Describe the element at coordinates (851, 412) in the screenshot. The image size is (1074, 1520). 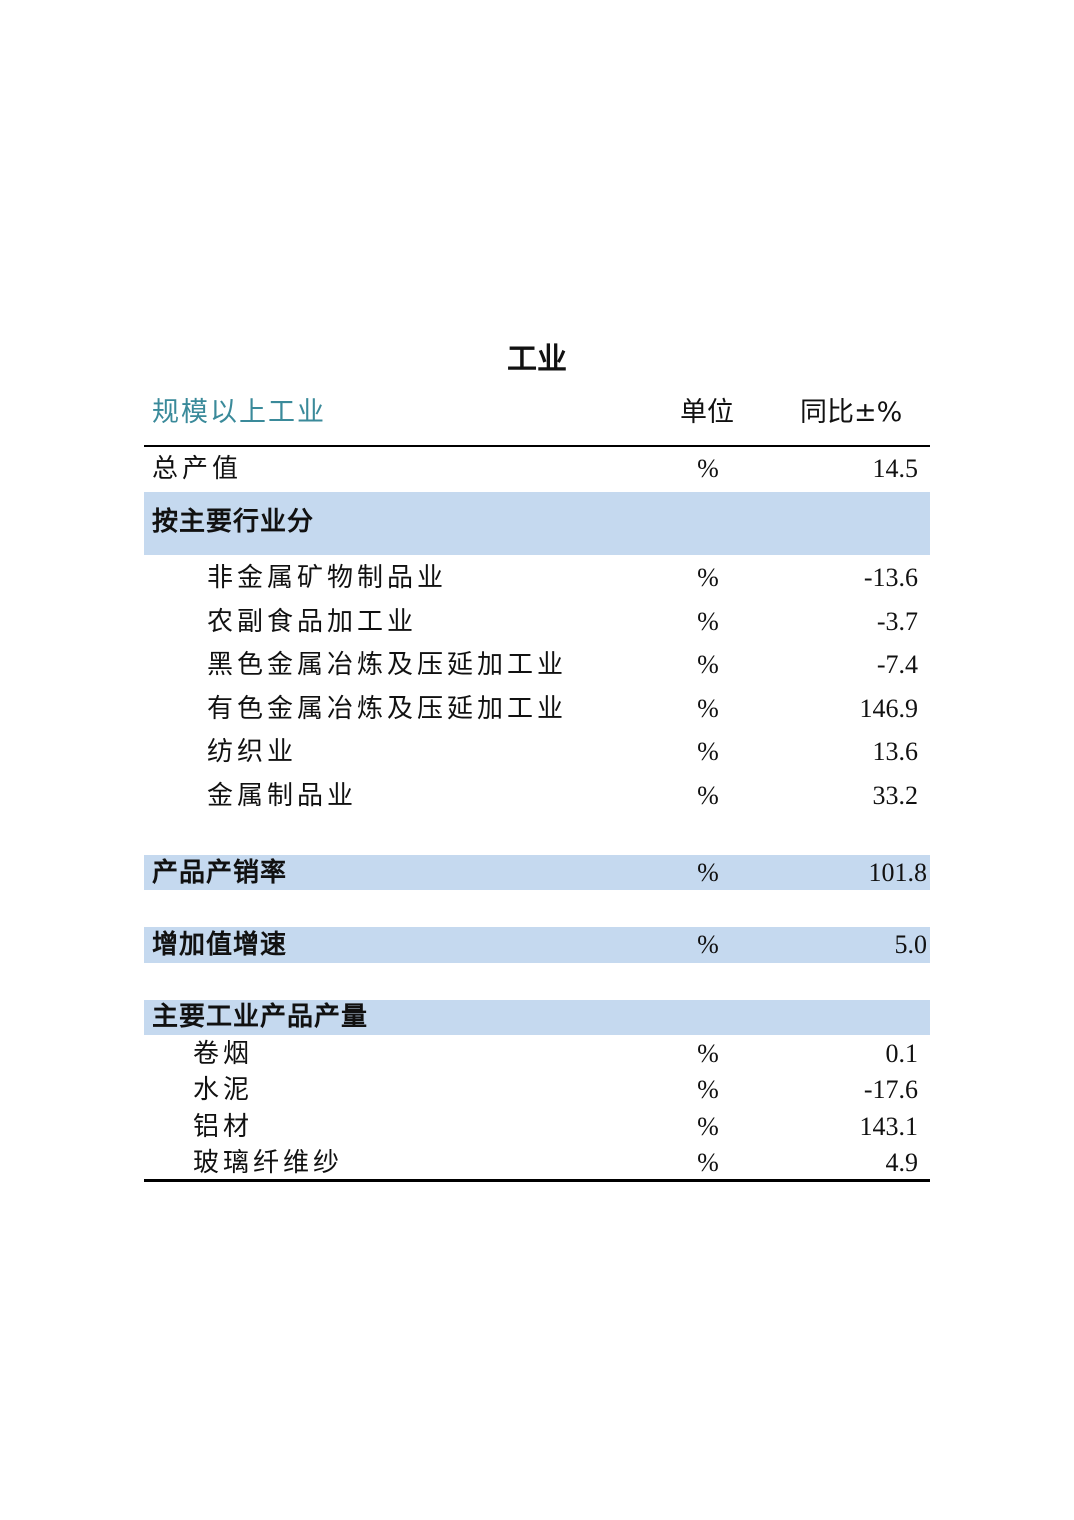
I see `header-yoy: 同比±%` at that location.